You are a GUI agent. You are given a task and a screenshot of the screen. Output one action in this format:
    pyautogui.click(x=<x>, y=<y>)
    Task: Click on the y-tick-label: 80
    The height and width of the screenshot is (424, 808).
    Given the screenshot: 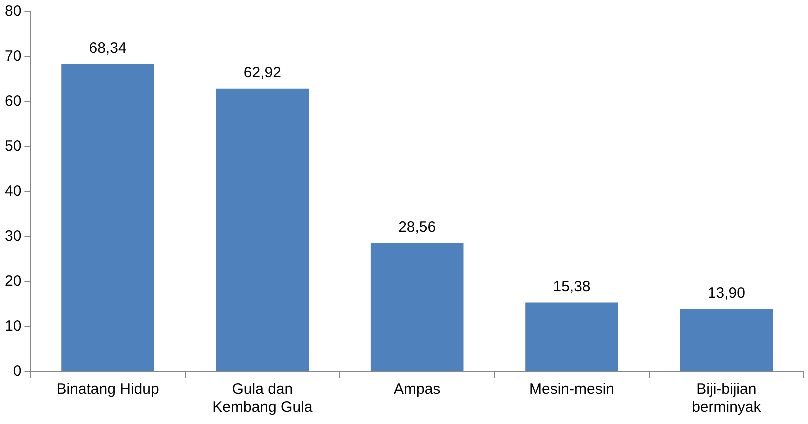 What is the action you would take?
    pyautogui.click(x=13, y=11)
    